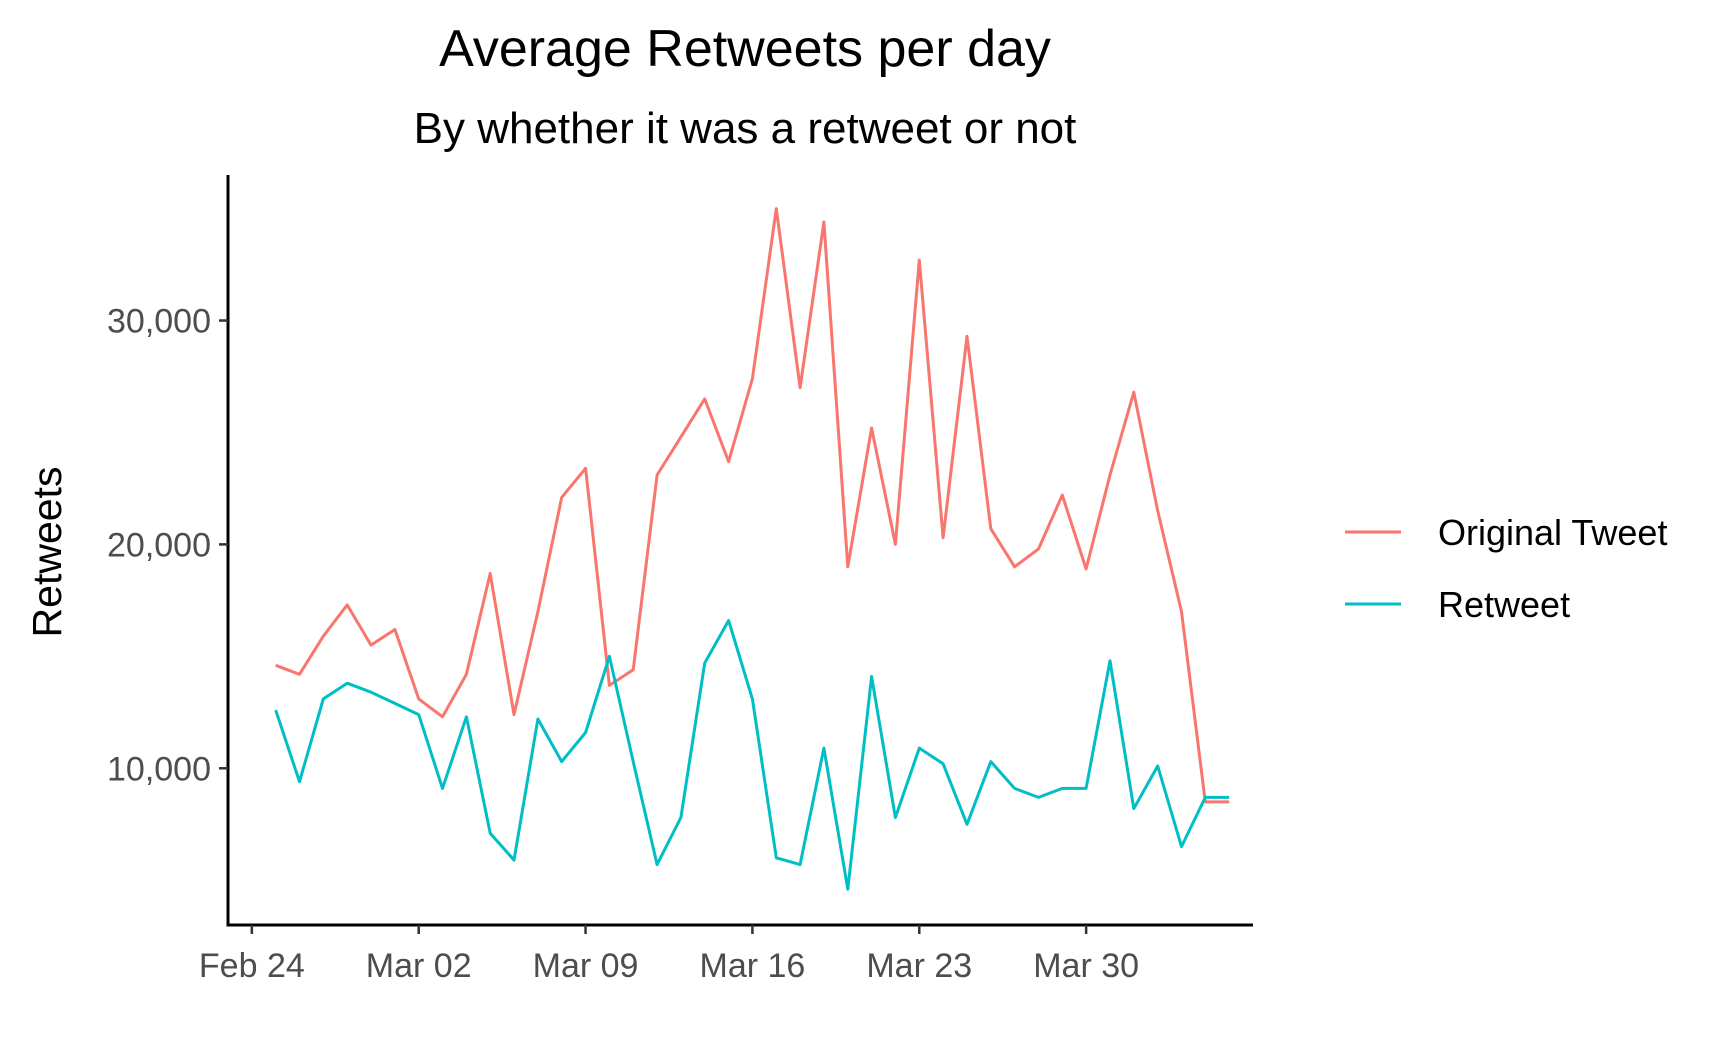  What do you see at coordinates (753, 966) in the screenshot?
I see `x-tick-label: Mar 16` at bounding box center [753, 966].